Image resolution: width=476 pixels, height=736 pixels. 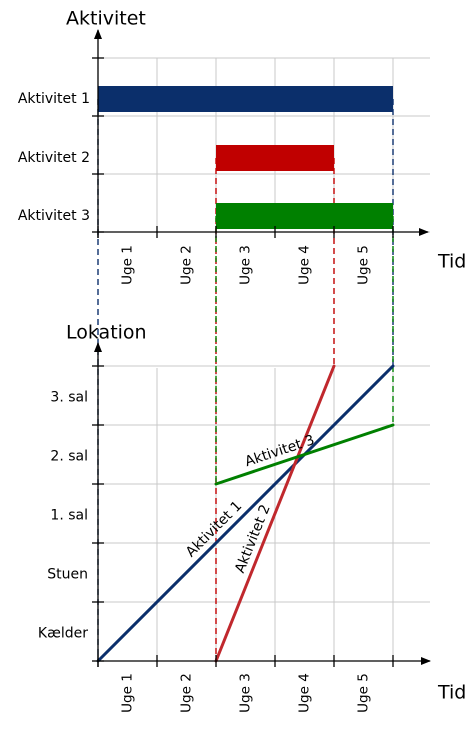 What do you see at coordinates (364, 265) in the screenshot?
I see `gantt-x-tick-label: Uge 5` at bounding box center [364, 265].